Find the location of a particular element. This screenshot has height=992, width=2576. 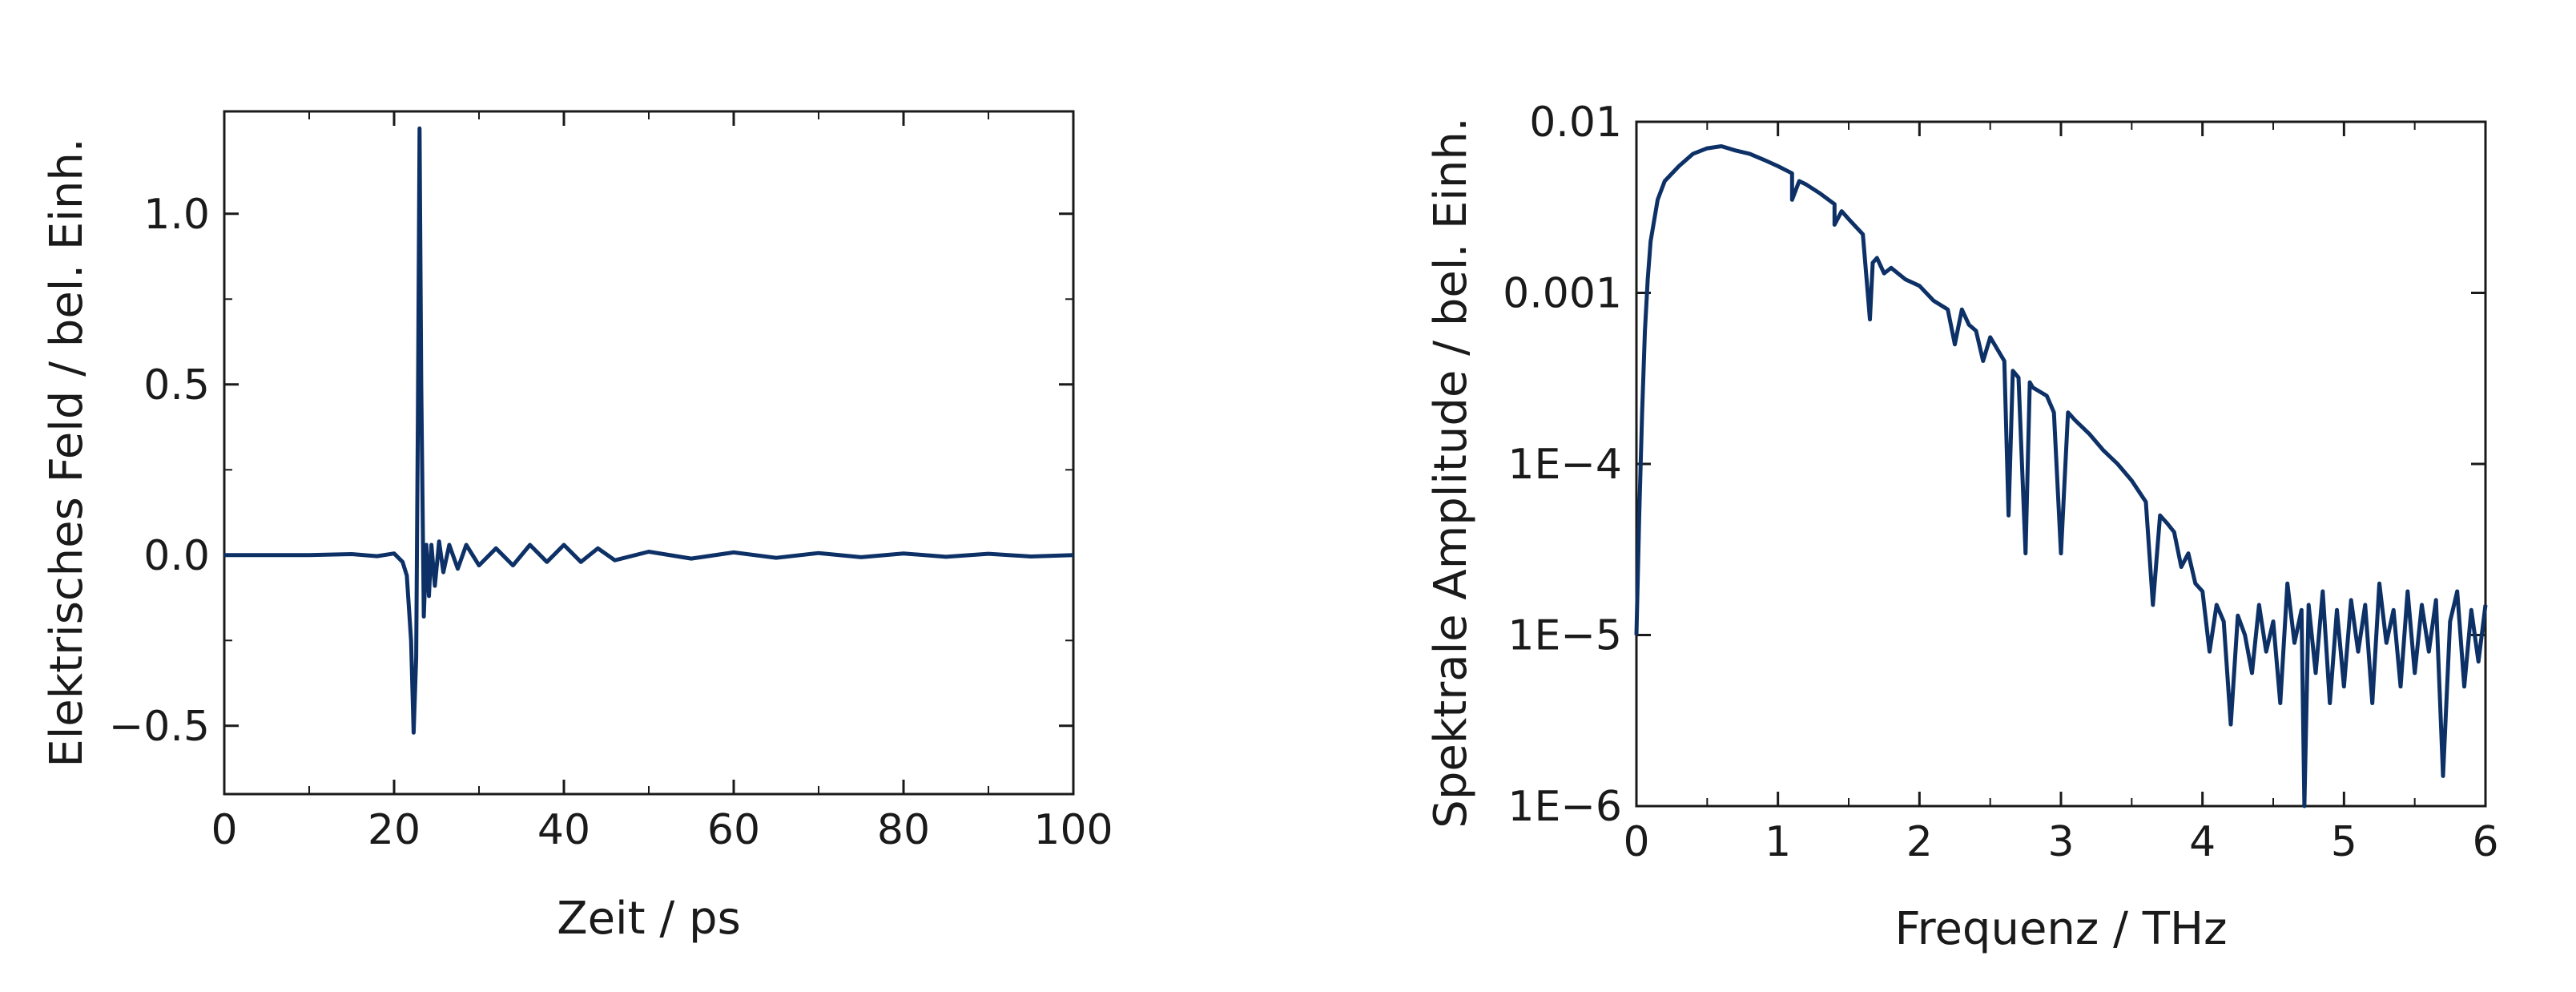

y-tick-label: 1E−4 is located at coordinates (1564, 465).